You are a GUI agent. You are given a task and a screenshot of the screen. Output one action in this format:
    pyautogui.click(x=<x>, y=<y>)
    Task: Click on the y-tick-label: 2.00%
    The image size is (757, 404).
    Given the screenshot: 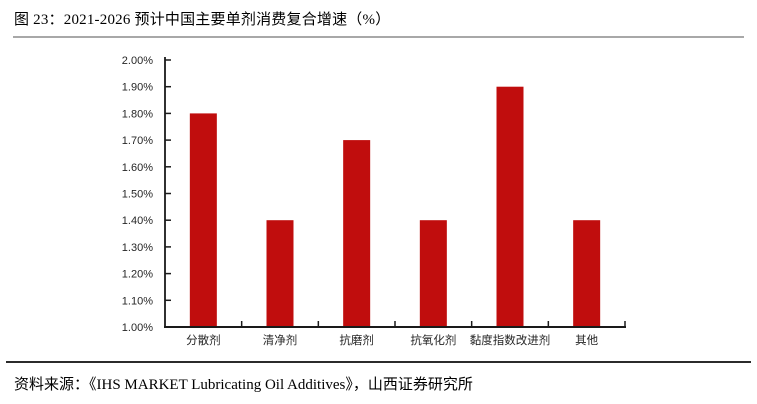 What is the action you would take?
    pyautogui.click(x=137, y=61)
    